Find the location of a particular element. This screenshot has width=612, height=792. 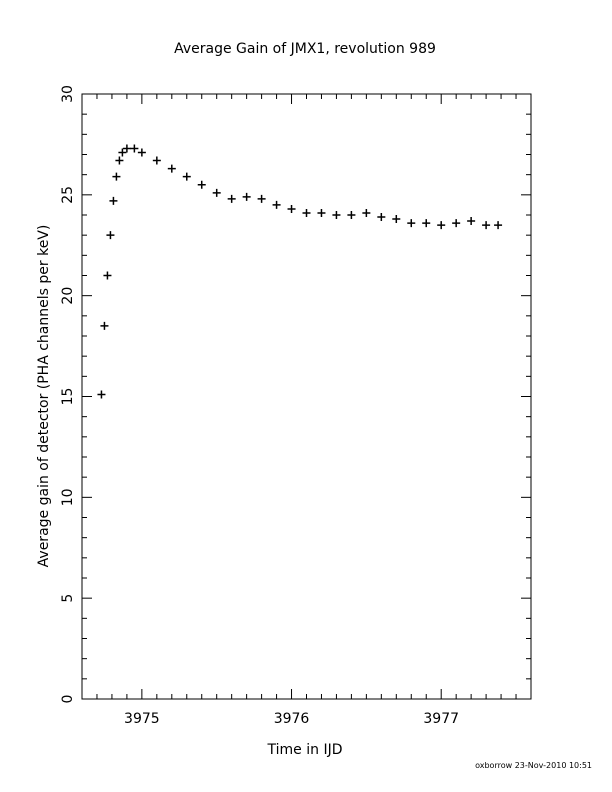

chart-title: Average Gain of JMX1, revolution 989 is located at coordinates (305, 49).